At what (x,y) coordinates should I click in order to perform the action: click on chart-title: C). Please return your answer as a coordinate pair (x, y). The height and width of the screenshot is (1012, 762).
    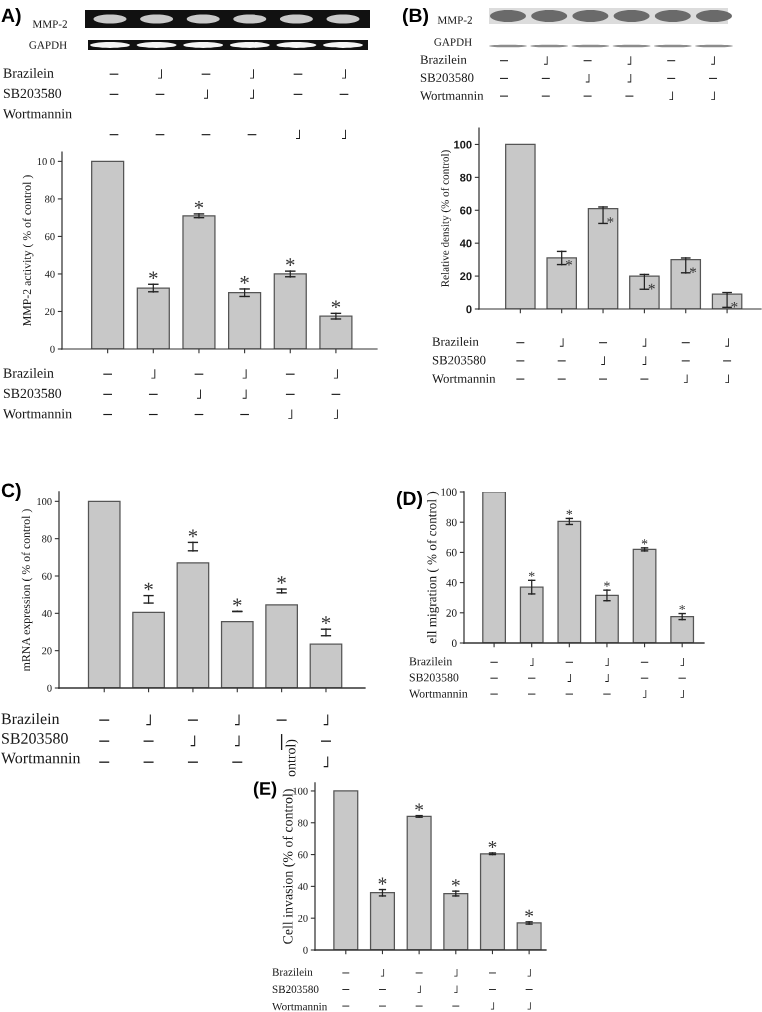
    Looking at the image, I should click on (11, 492).